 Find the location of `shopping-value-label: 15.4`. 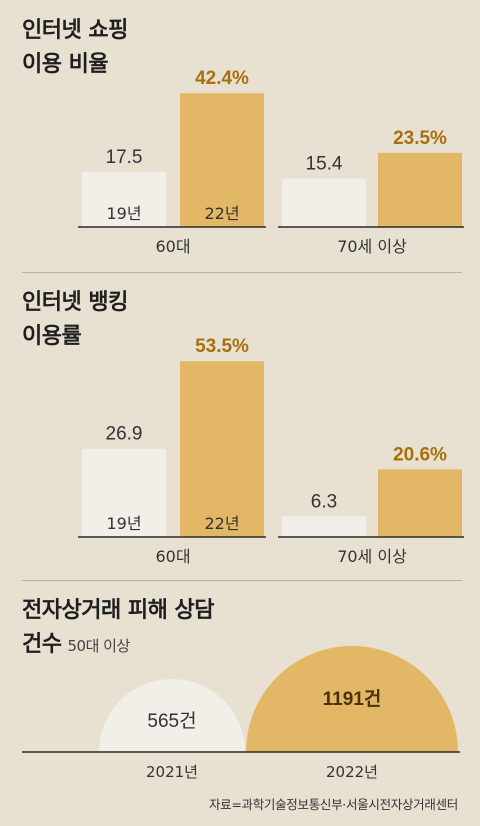

shopping-value-label: 15.4 is located at coordinates (324, 163).